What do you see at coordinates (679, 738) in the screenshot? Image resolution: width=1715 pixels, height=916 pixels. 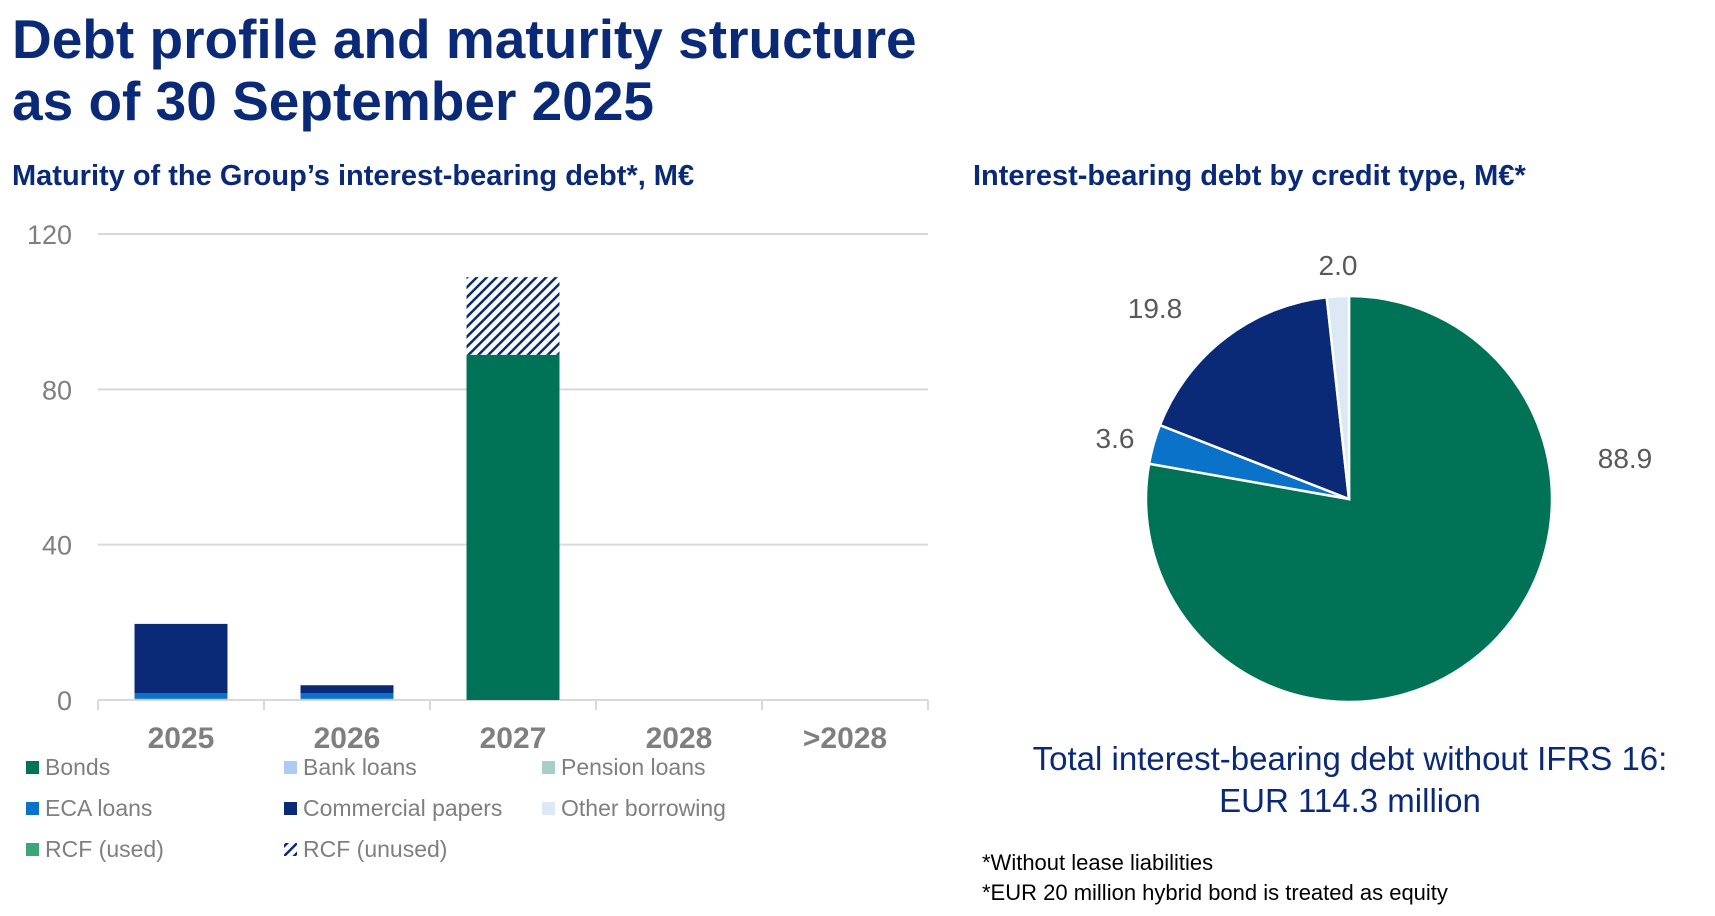 I see `x-tick-label: 2028` at bounding box center [679, 738].